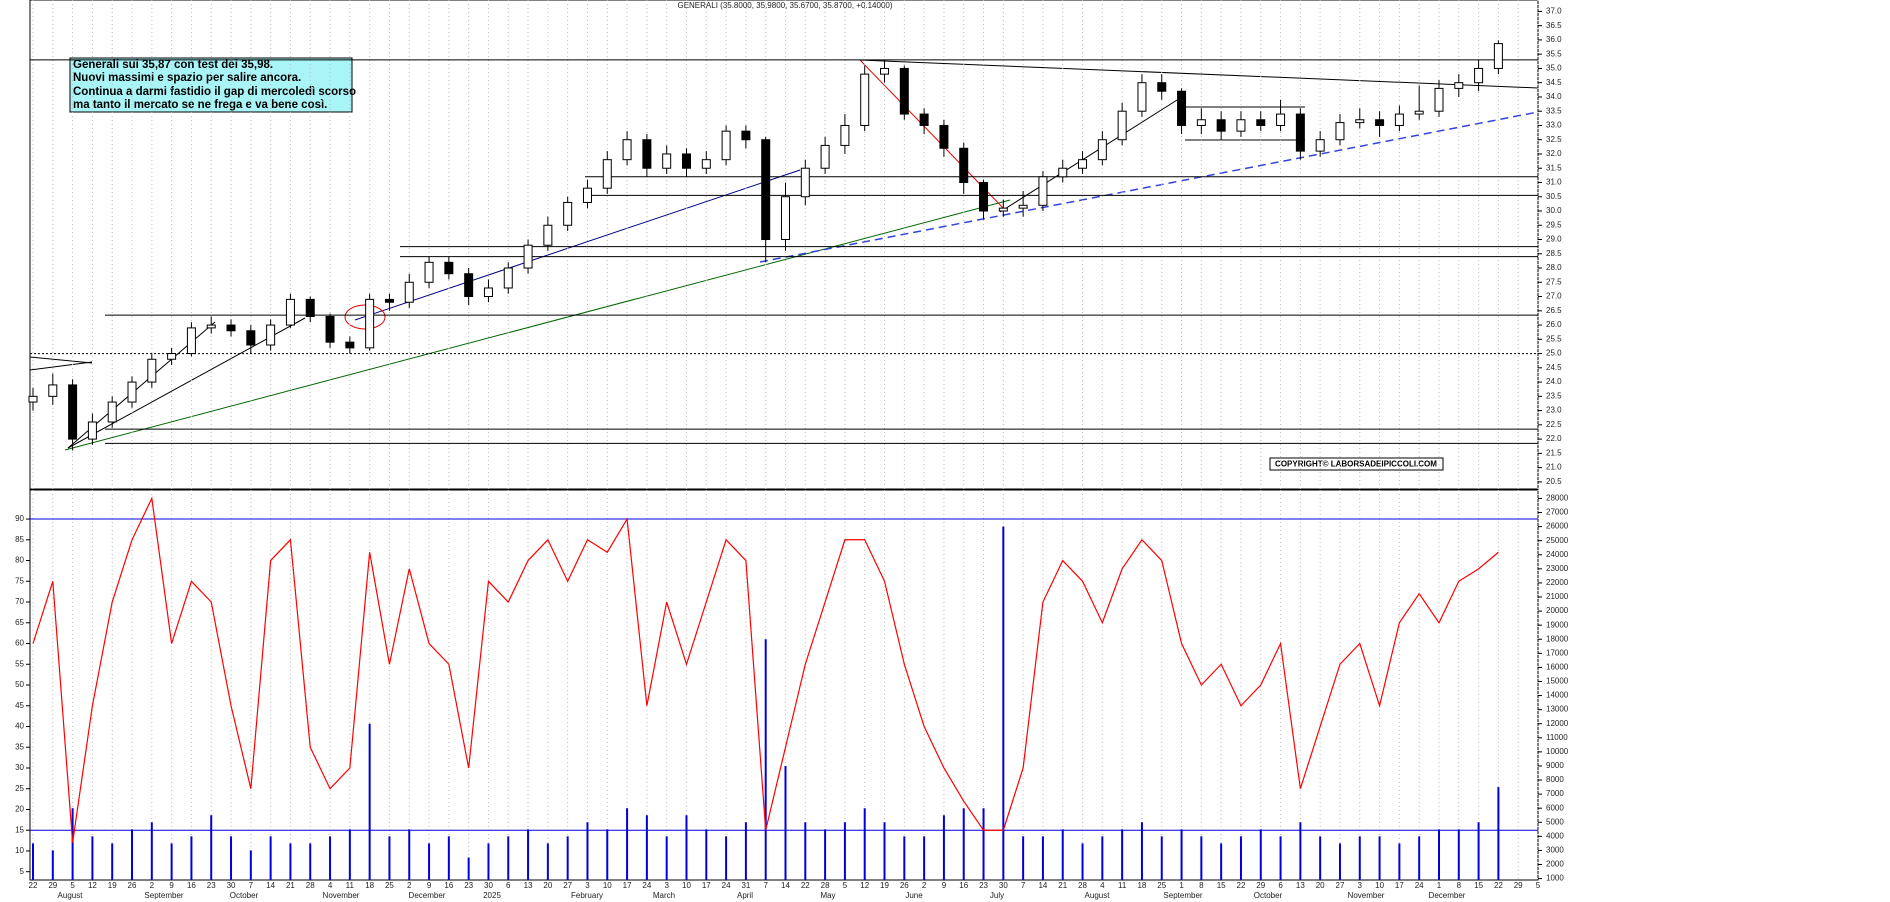 Image resolution: width=1890 pixels, height=902 pixels. Describe the element at coordinates (1557, 498) in the screenshot. I see `y2-tick-label: 28000` at that location.